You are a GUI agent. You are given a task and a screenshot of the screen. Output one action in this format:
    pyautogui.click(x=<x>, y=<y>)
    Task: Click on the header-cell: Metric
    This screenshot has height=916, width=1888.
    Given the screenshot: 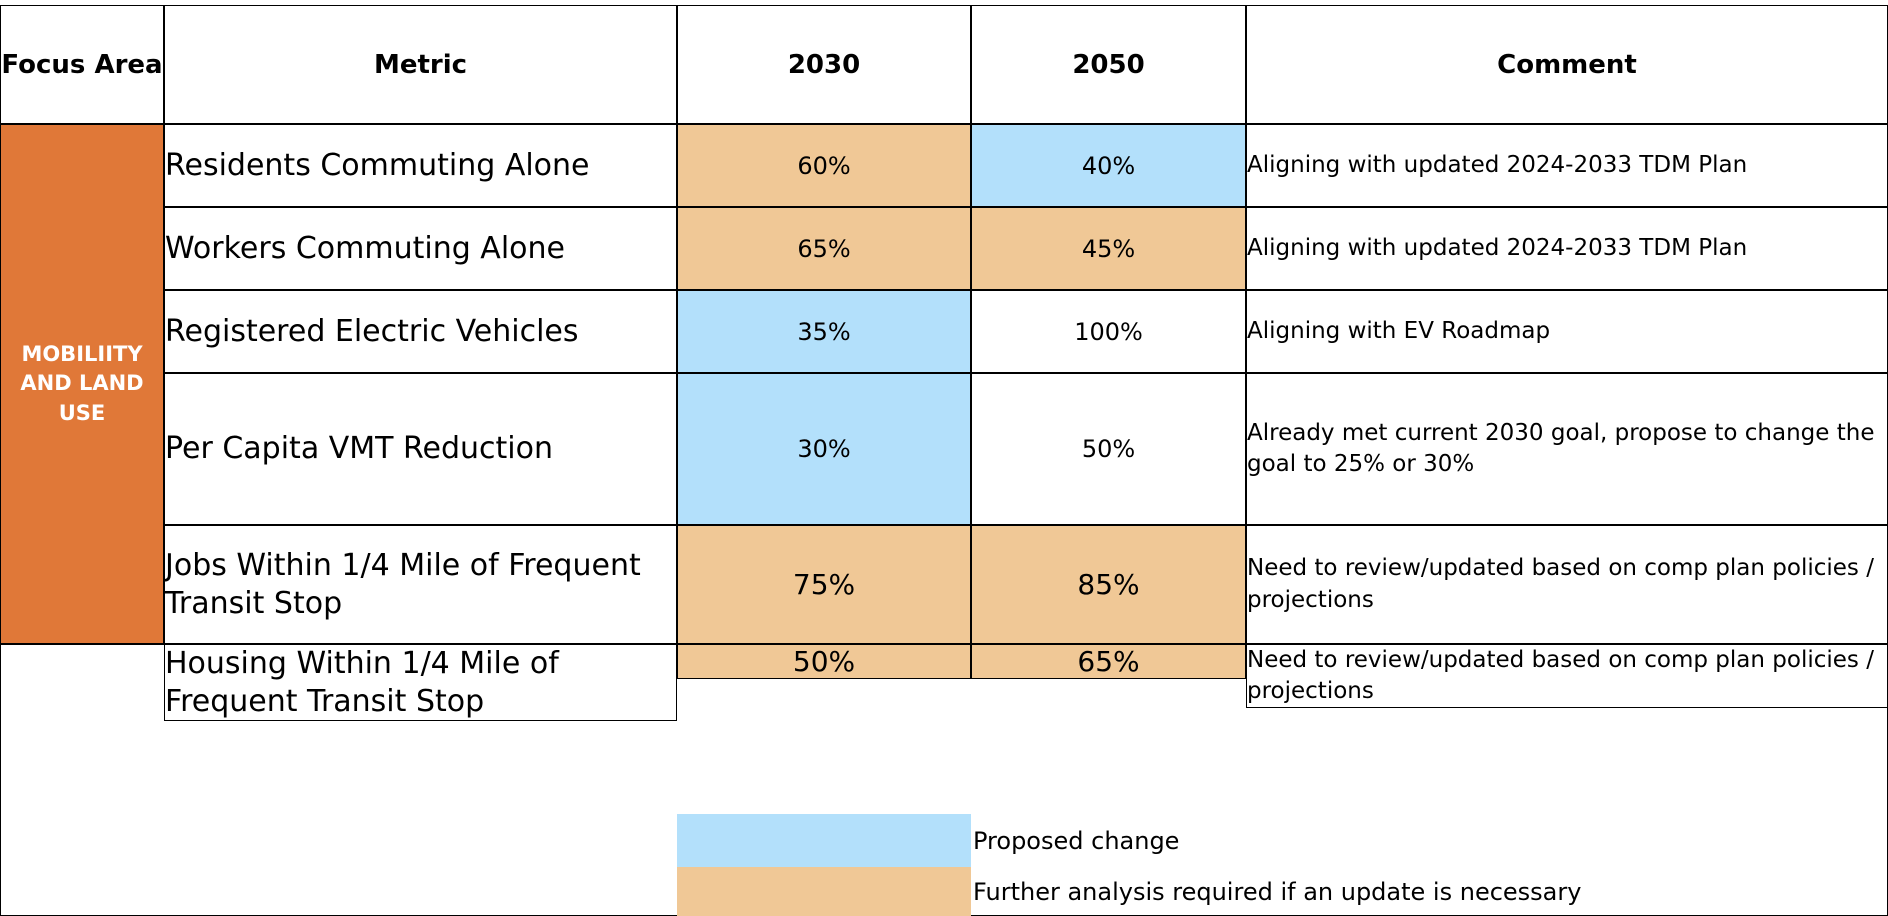 What is the action you would take?
    pyautogui.click(x=420, y=64)
    